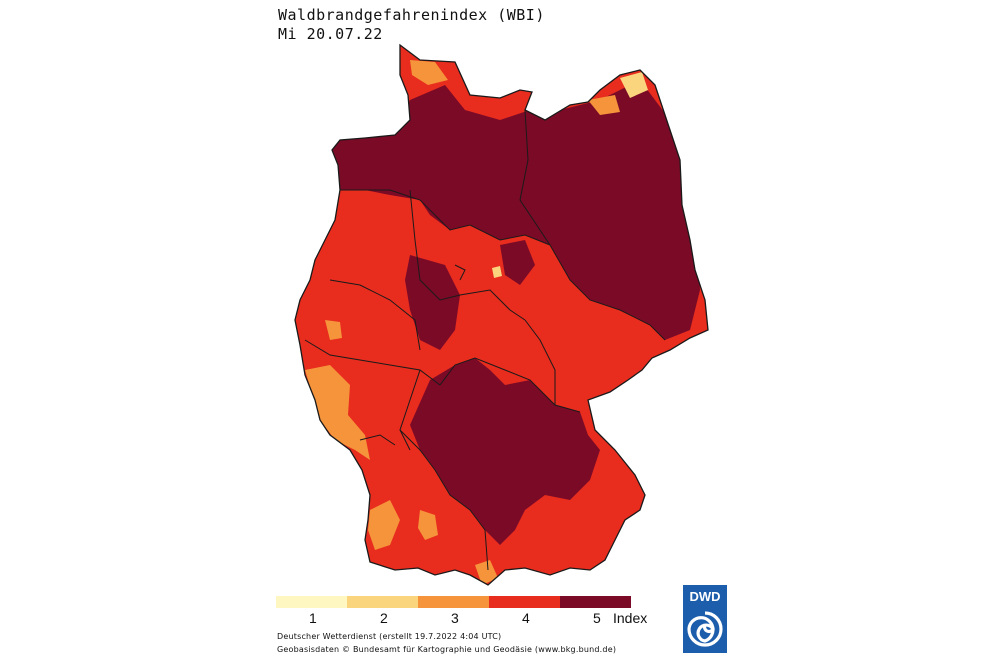  What do you see at coordinates (313, 618) in the screenshot?
I see `legend-label-1: 1` at bounding box center [313, 618].